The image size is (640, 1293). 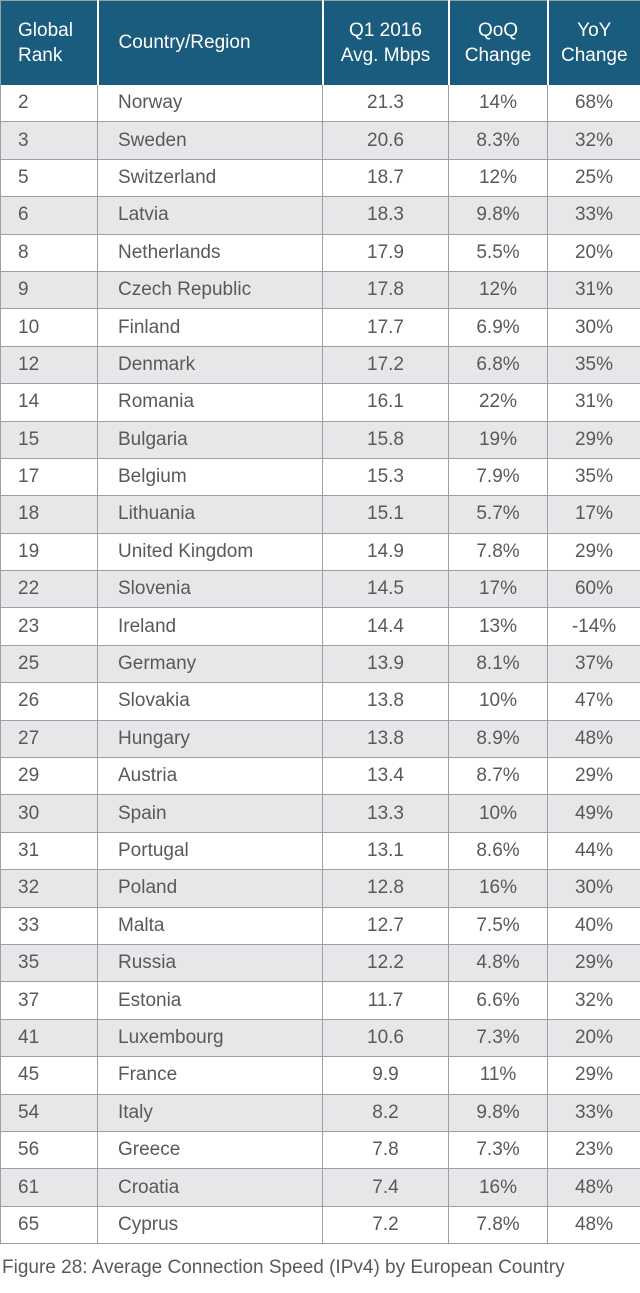 What do you see at coordinates (385, 776) in the screenshot?
I see `avg-mbps-cell: 13.4` at bounding box center [385, 776].